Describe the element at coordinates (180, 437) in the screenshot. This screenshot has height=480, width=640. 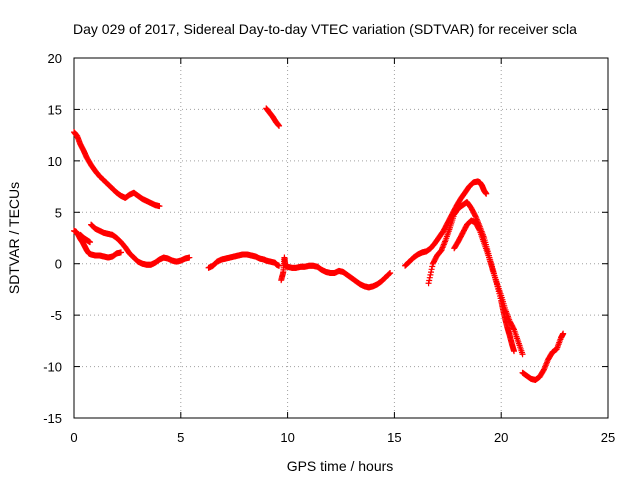
I see `x-tick-label: 5` at that location.